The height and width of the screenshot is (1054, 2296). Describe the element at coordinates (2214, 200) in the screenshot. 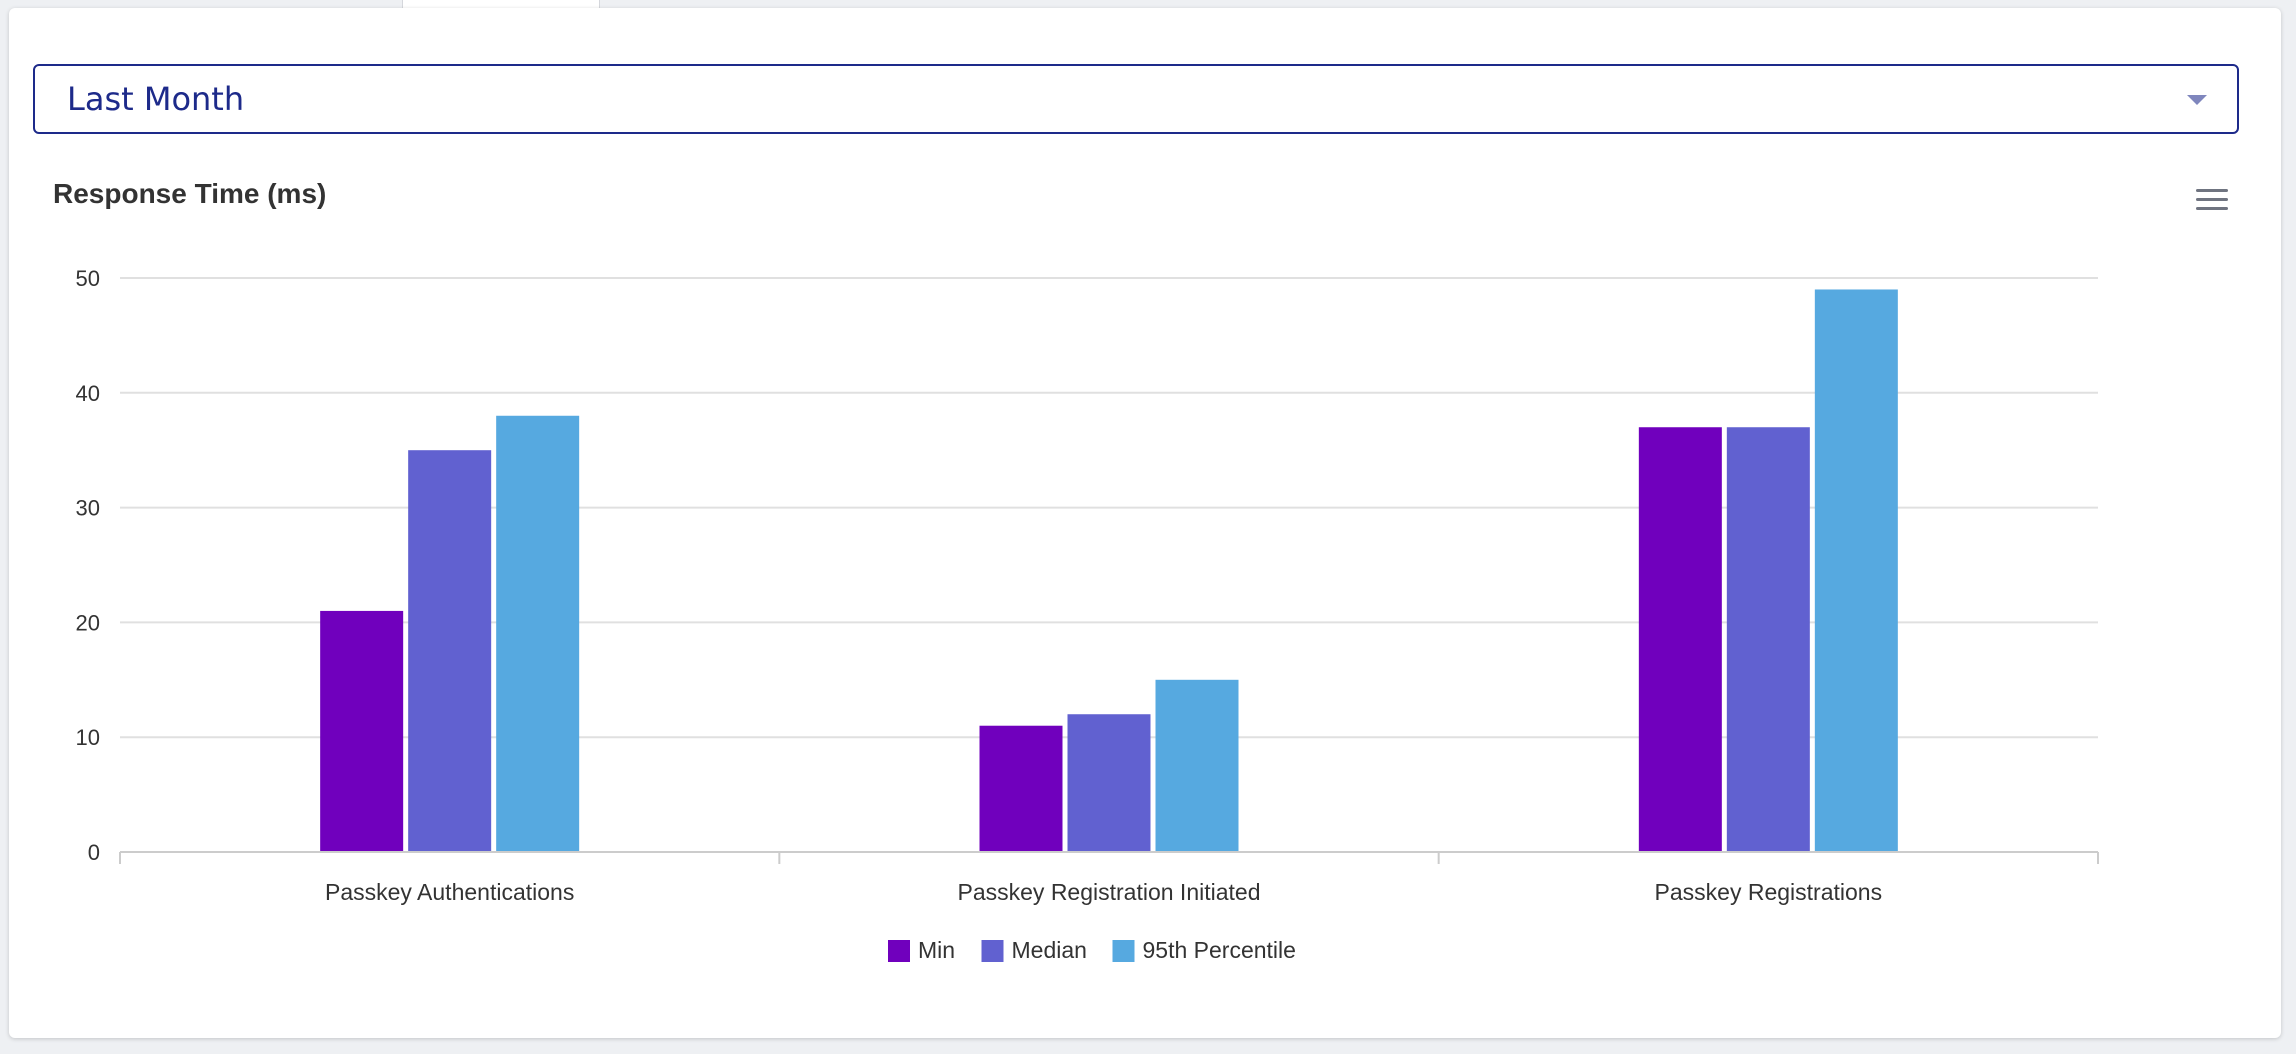

I see `hamburger-menu-icon` at that location.